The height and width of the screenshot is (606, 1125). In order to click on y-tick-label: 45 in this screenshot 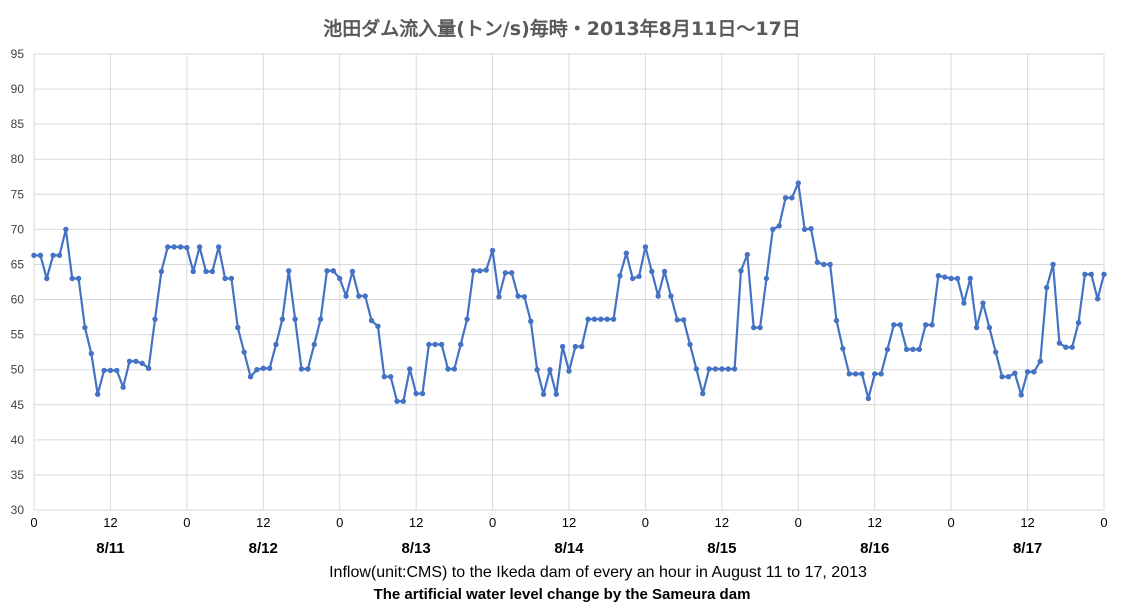, I will do `click(18, 405)`.